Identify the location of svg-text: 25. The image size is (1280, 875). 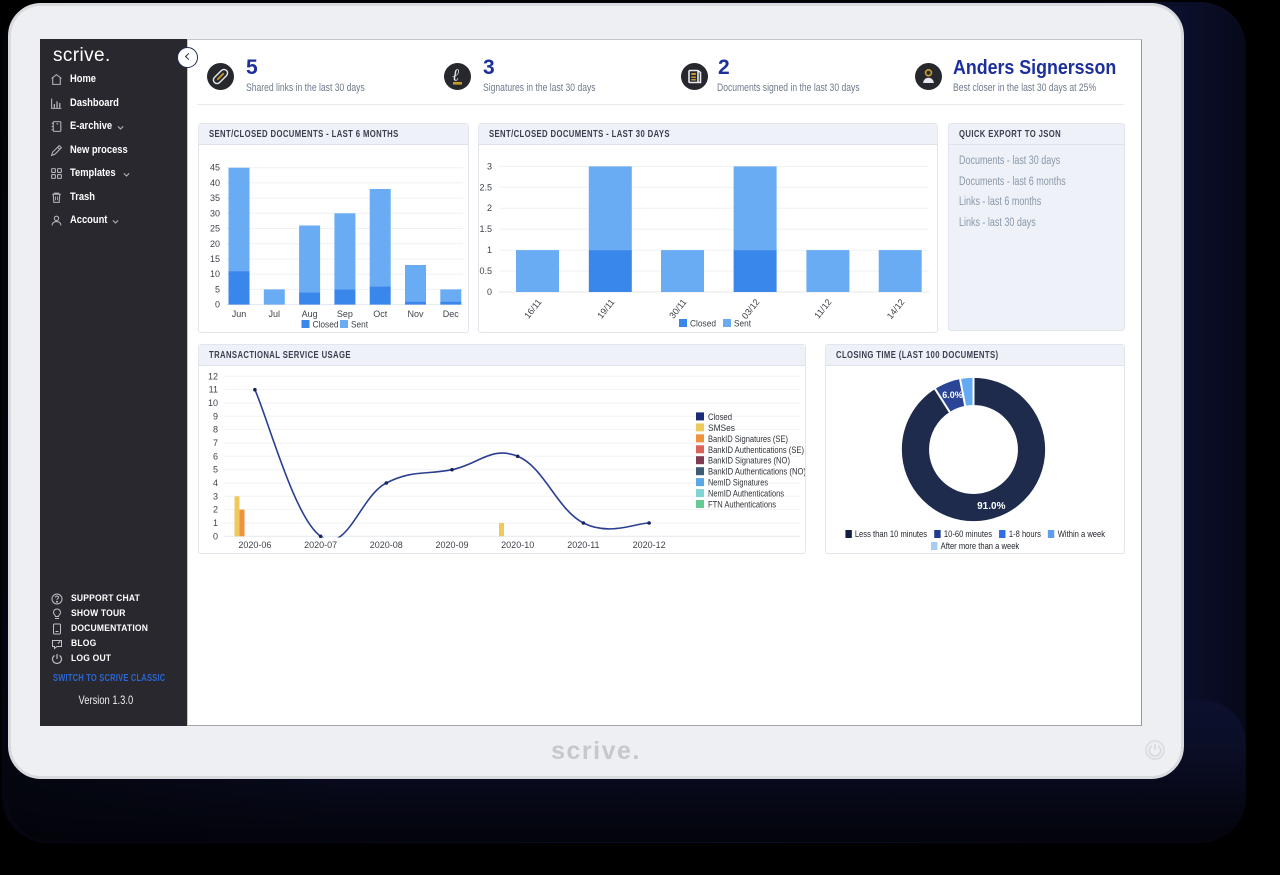
(214, 229).